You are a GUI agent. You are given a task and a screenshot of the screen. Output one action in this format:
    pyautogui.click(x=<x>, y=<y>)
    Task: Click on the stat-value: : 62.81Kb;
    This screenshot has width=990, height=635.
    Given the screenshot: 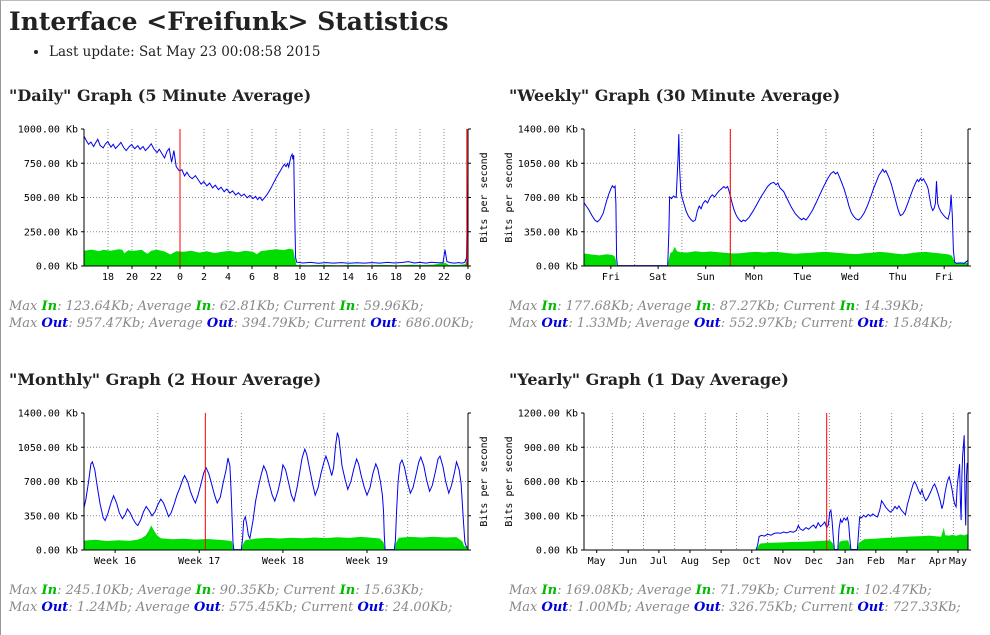 What is the action you would take?
    pyautogui.click(x=245, y=306)
    